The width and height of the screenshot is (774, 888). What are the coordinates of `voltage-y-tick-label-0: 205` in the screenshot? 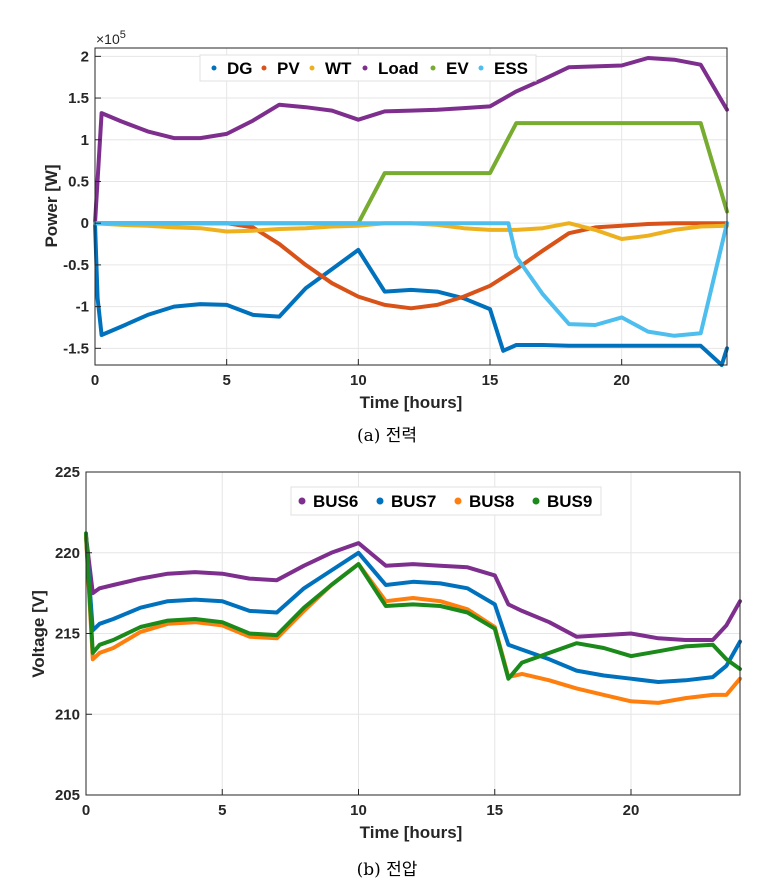 It's located at (67, 795).